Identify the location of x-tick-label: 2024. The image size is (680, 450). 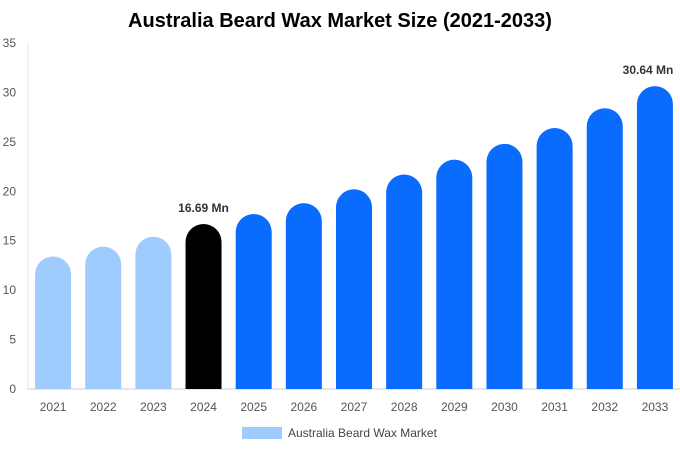
(203, 407).